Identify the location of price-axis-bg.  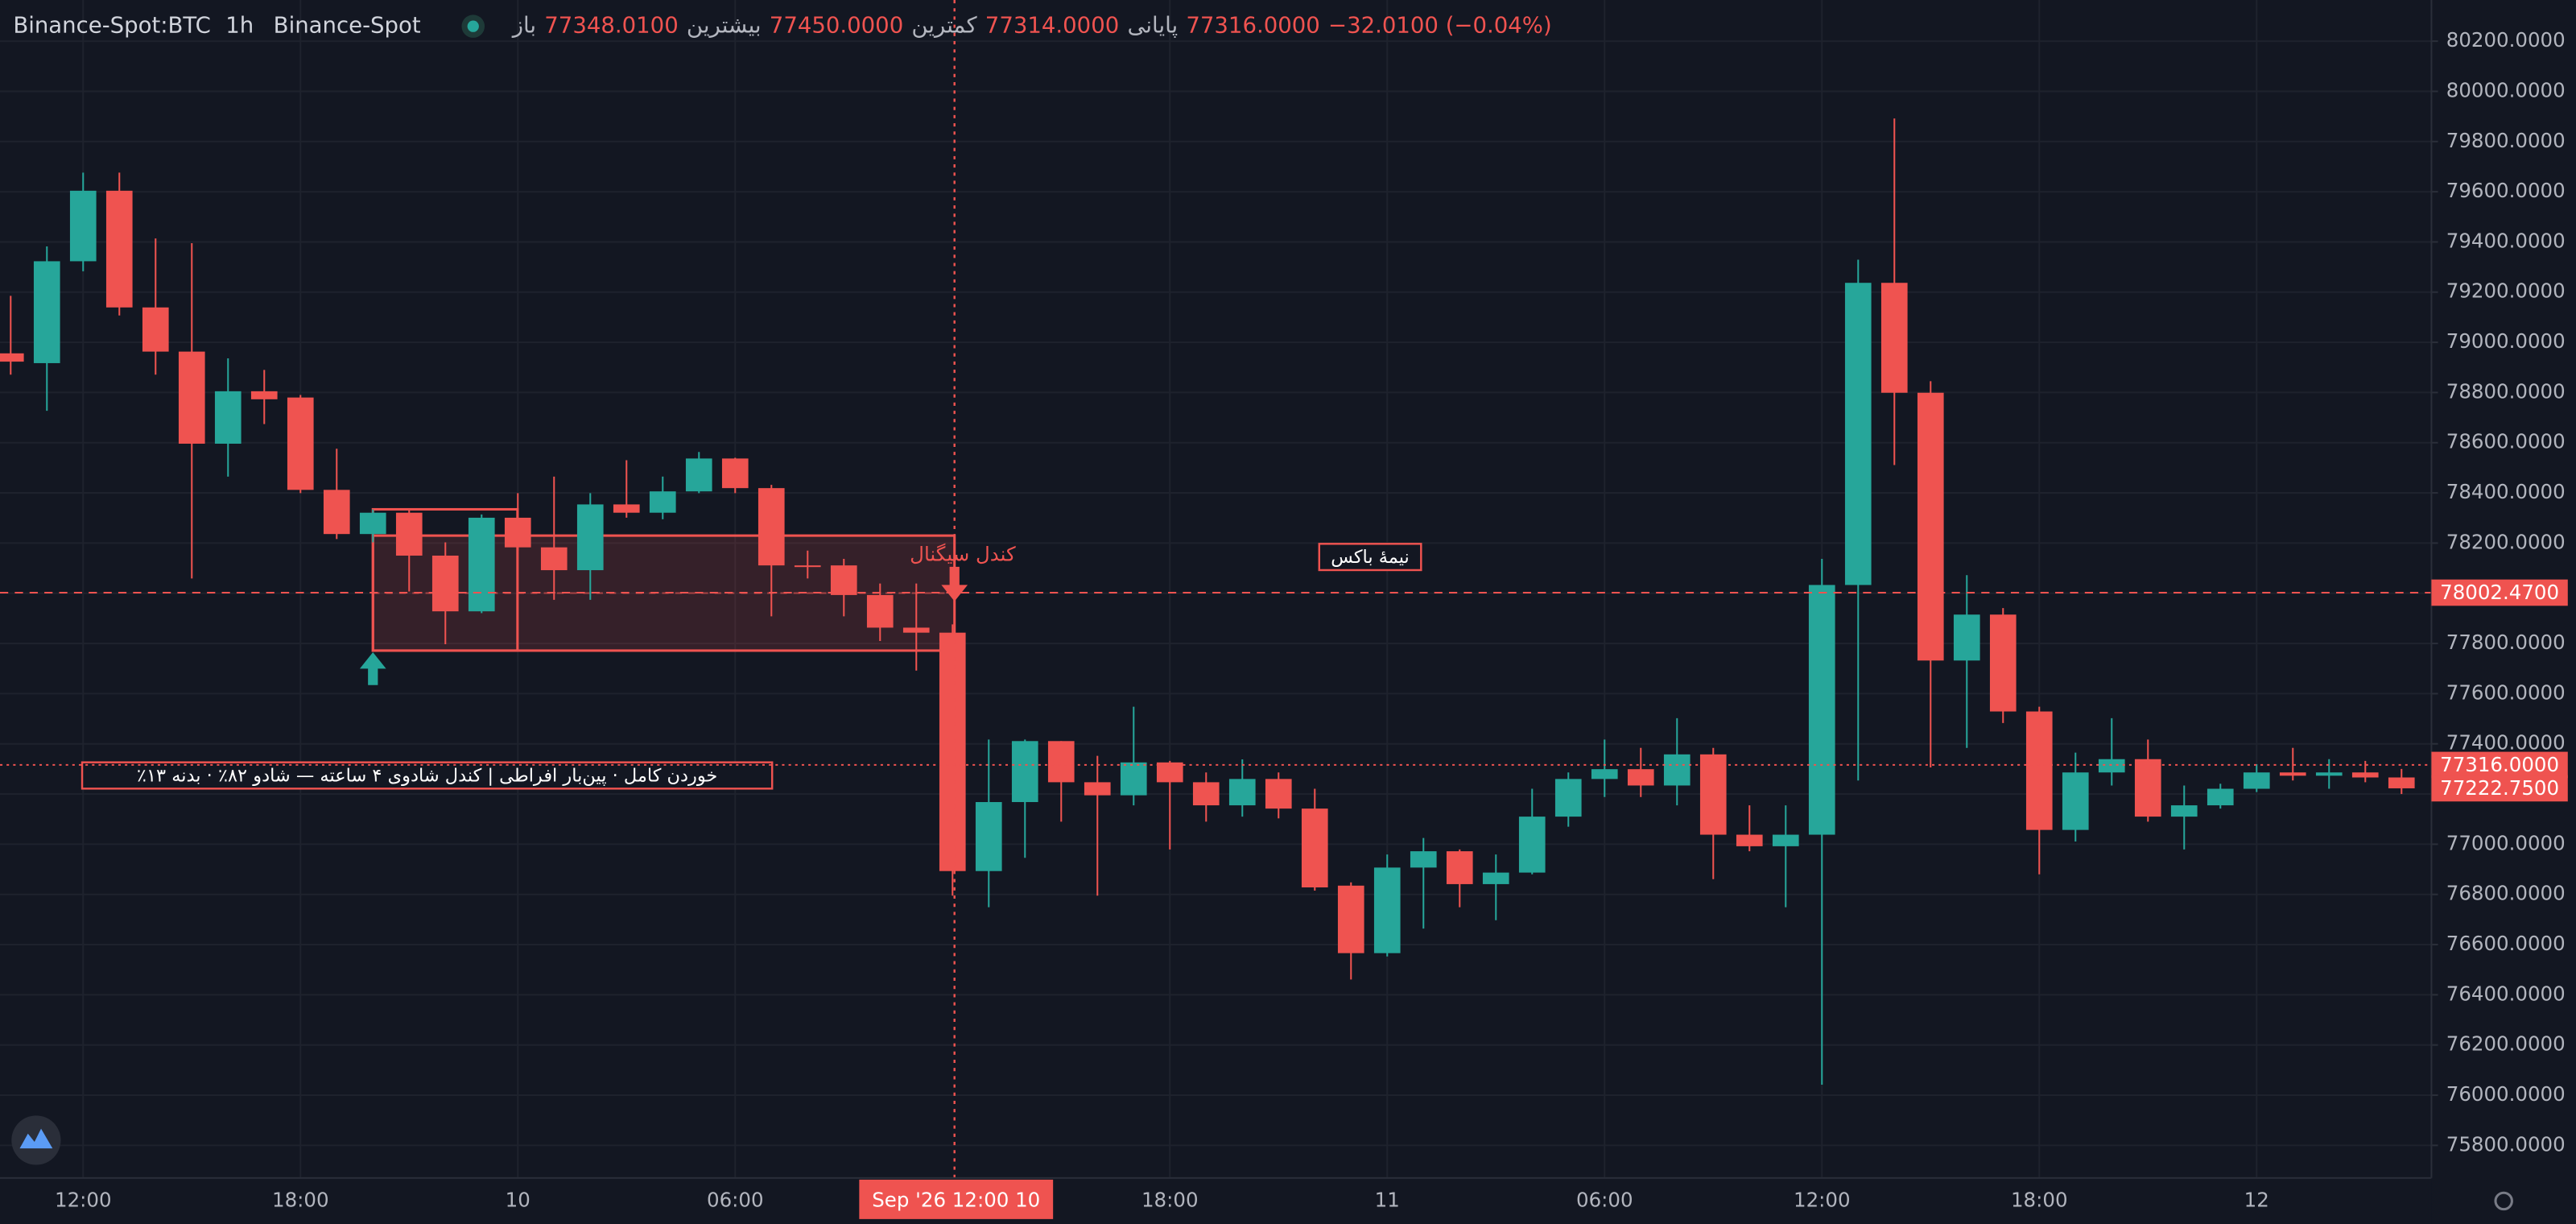
(2503, 612).